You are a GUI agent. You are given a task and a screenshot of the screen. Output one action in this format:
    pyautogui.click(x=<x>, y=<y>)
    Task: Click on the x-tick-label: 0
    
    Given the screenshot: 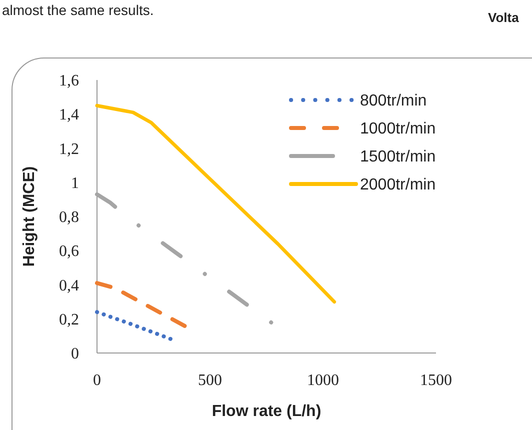 What is the action you would take?
    pyautogui.click(x=97, y=380)
    